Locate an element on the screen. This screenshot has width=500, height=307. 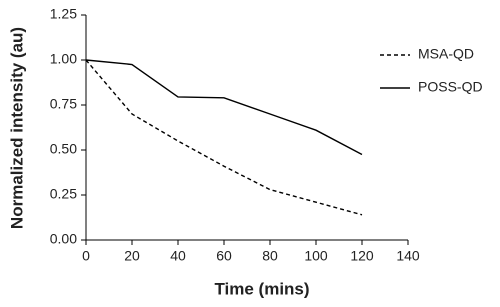
y-axis-title: Normalized intensity (au) is located at coordinates (16, 128).